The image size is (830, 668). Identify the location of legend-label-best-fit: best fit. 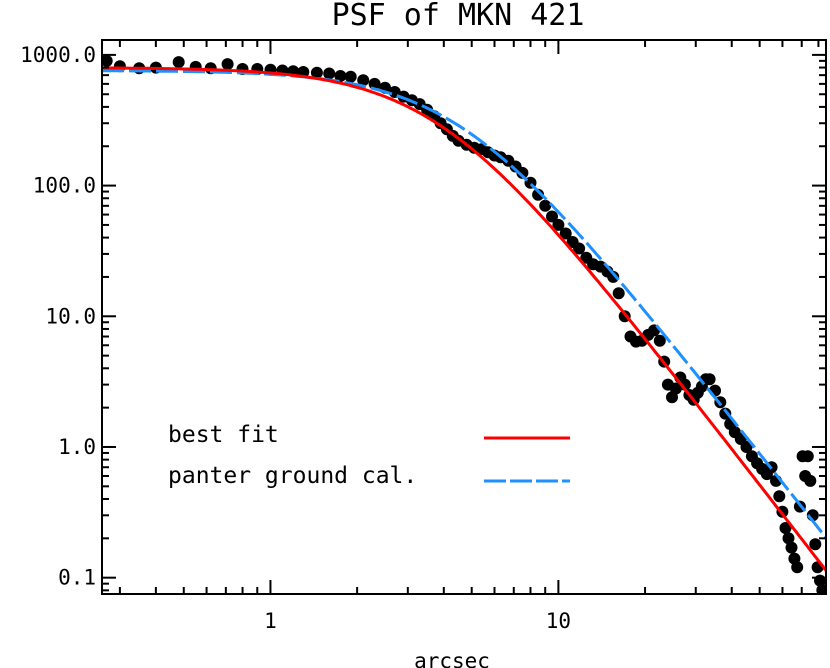
(223, 435).